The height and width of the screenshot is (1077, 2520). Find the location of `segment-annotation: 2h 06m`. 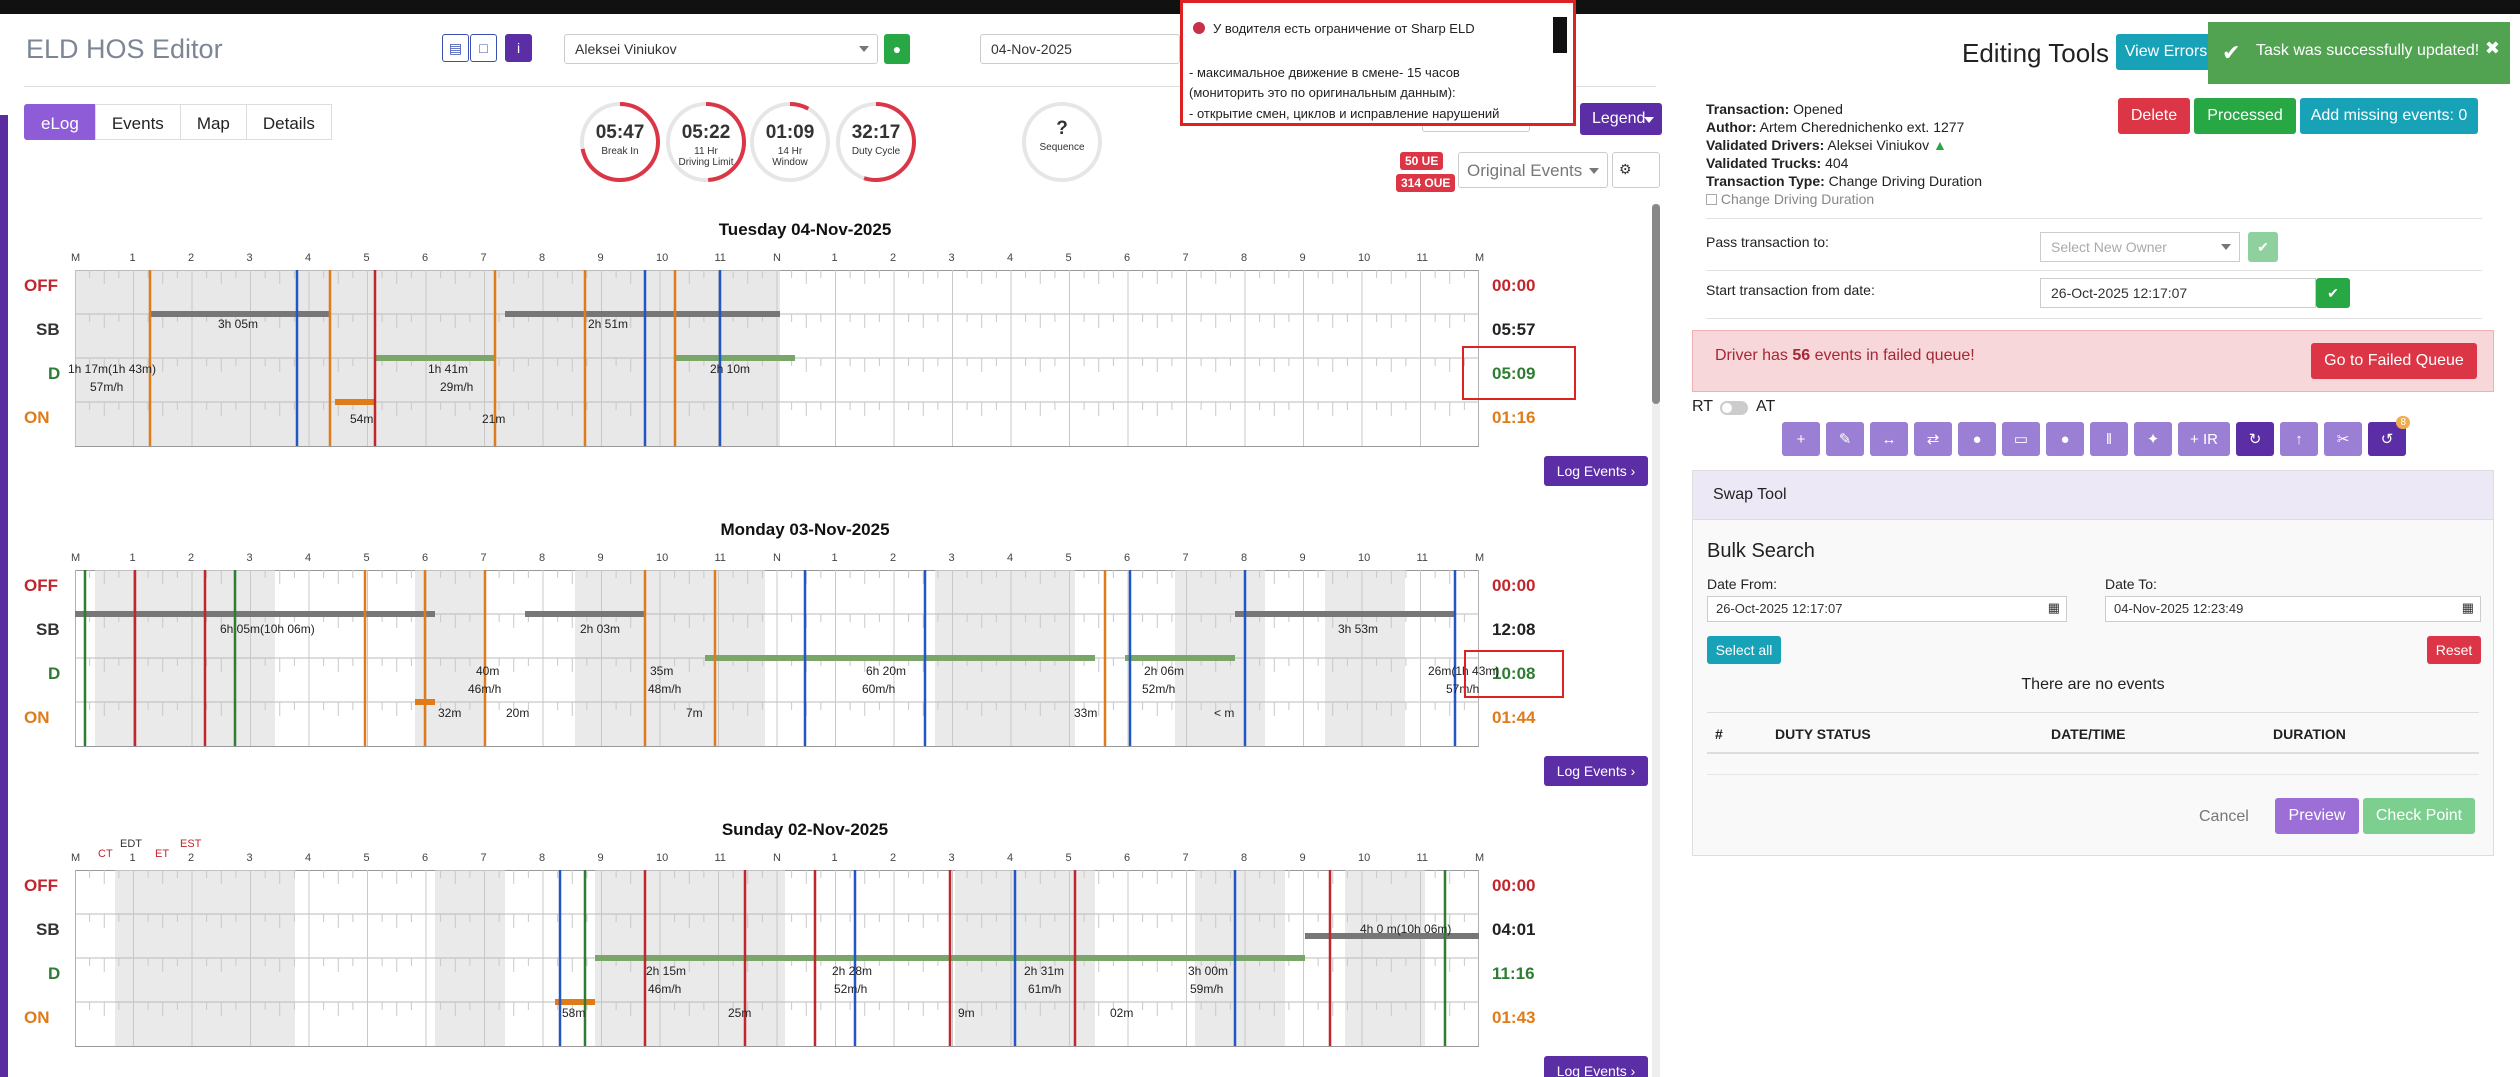

segment-annotation: 2h 06m is located at coordinates (1164, 671).